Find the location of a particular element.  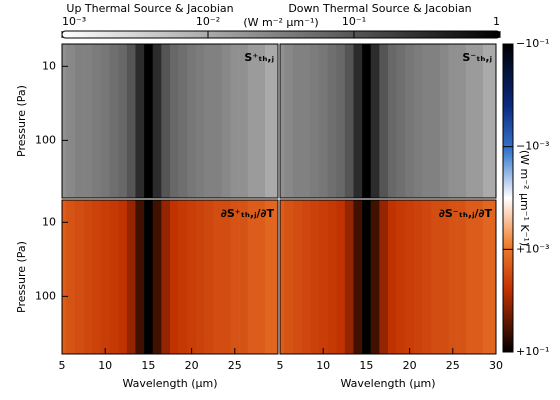

colorbar-tick-label: +10⁻¹ is located at coordinates (532, 351).